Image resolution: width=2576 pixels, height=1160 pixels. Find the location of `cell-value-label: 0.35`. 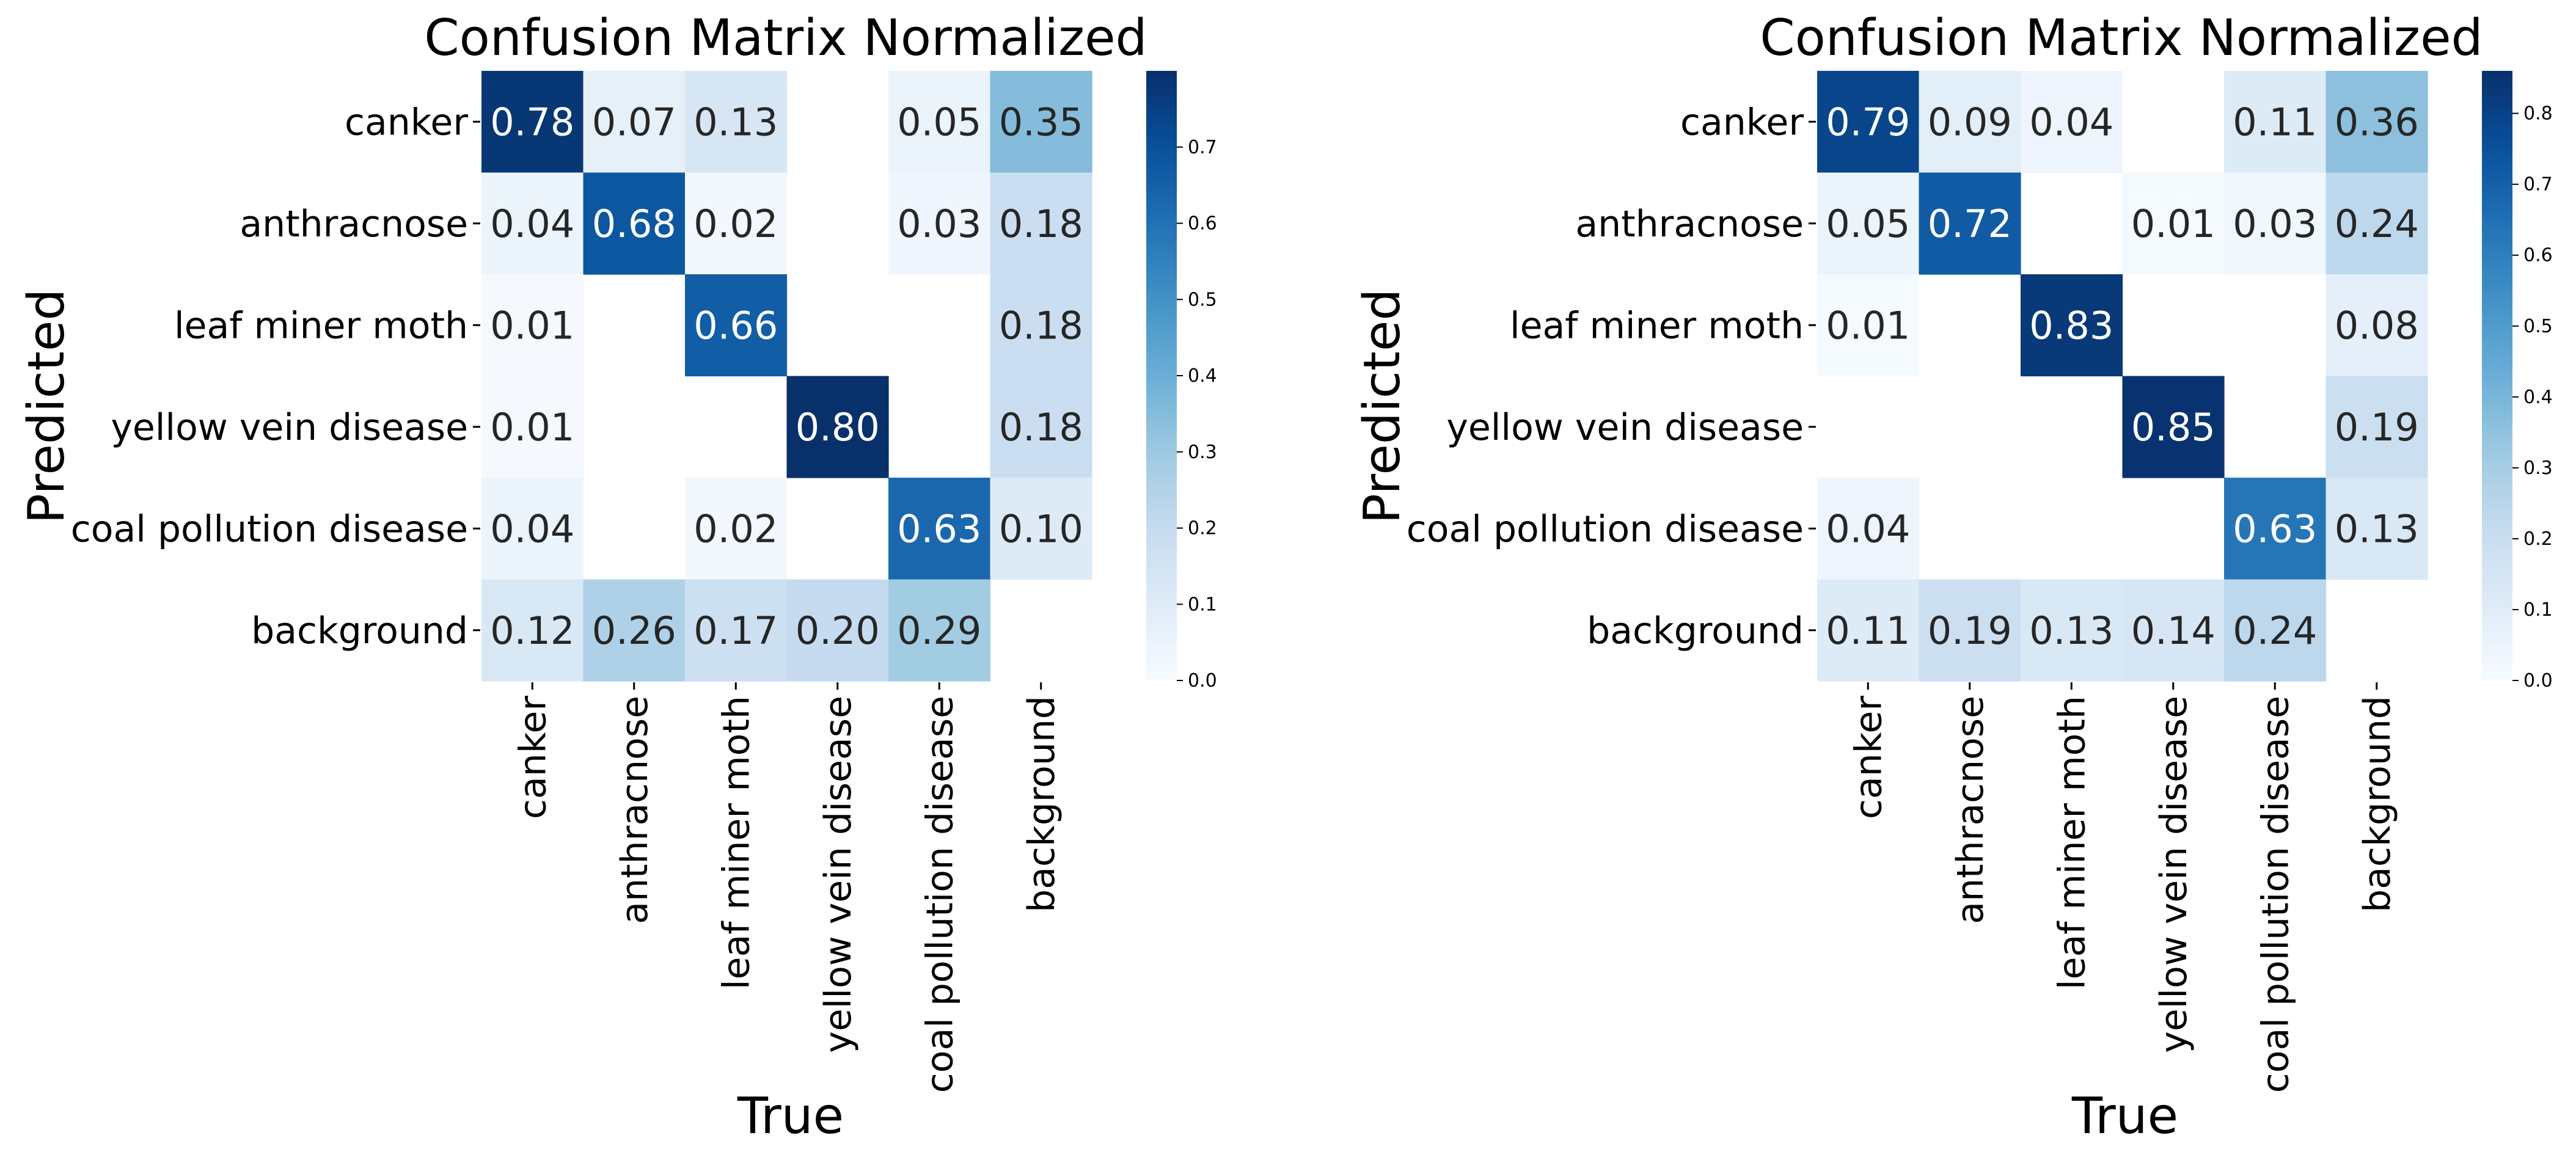

cell-value-label: 0.35 is located at coordinates (1041, 122).